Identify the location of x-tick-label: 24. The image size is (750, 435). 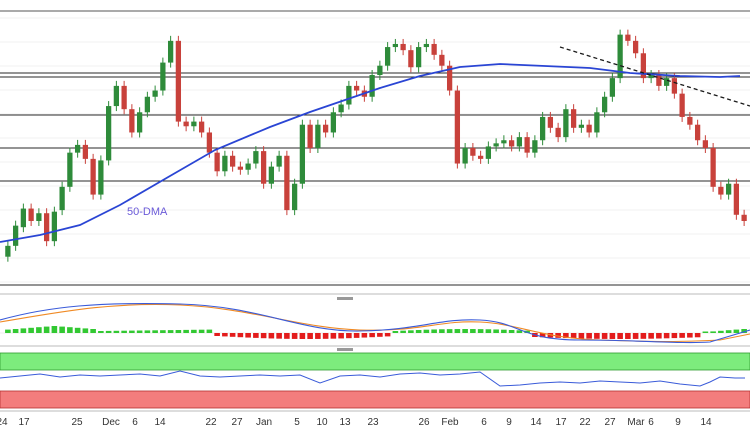
(4, 422).